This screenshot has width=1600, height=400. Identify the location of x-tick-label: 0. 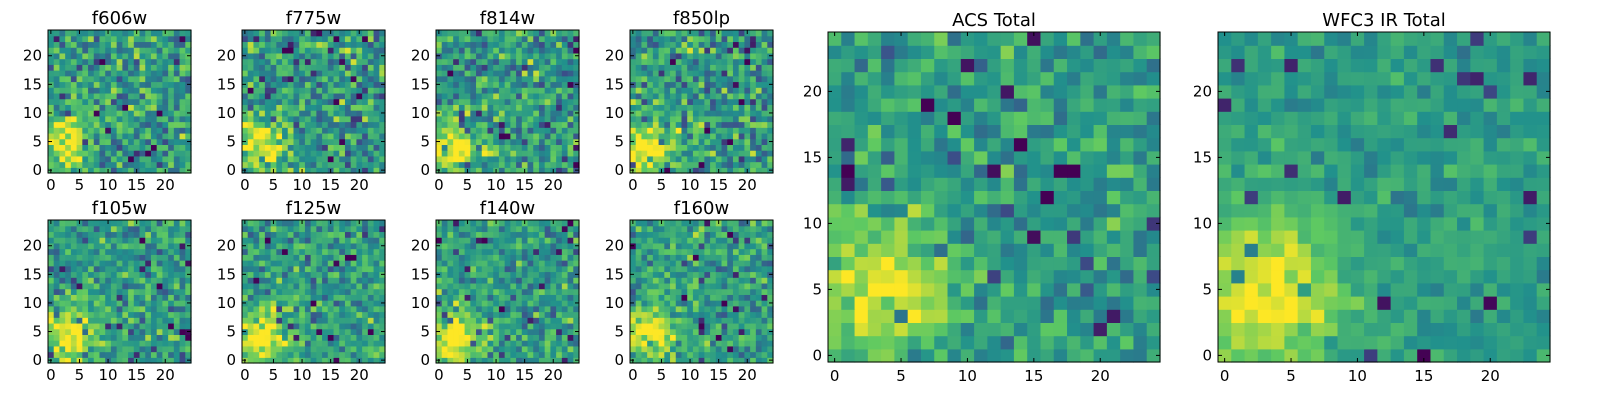
(439, 185).